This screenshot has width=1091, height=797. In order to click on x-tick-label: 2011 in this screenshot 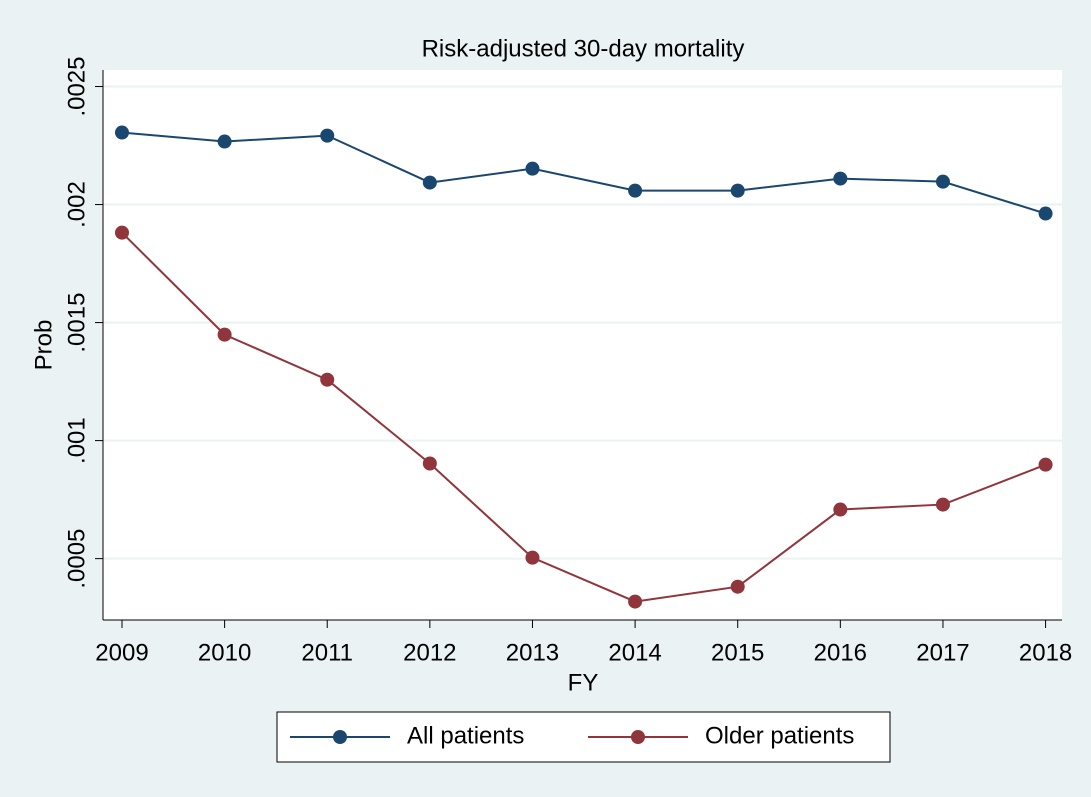, I will do `click(327, 652)`.